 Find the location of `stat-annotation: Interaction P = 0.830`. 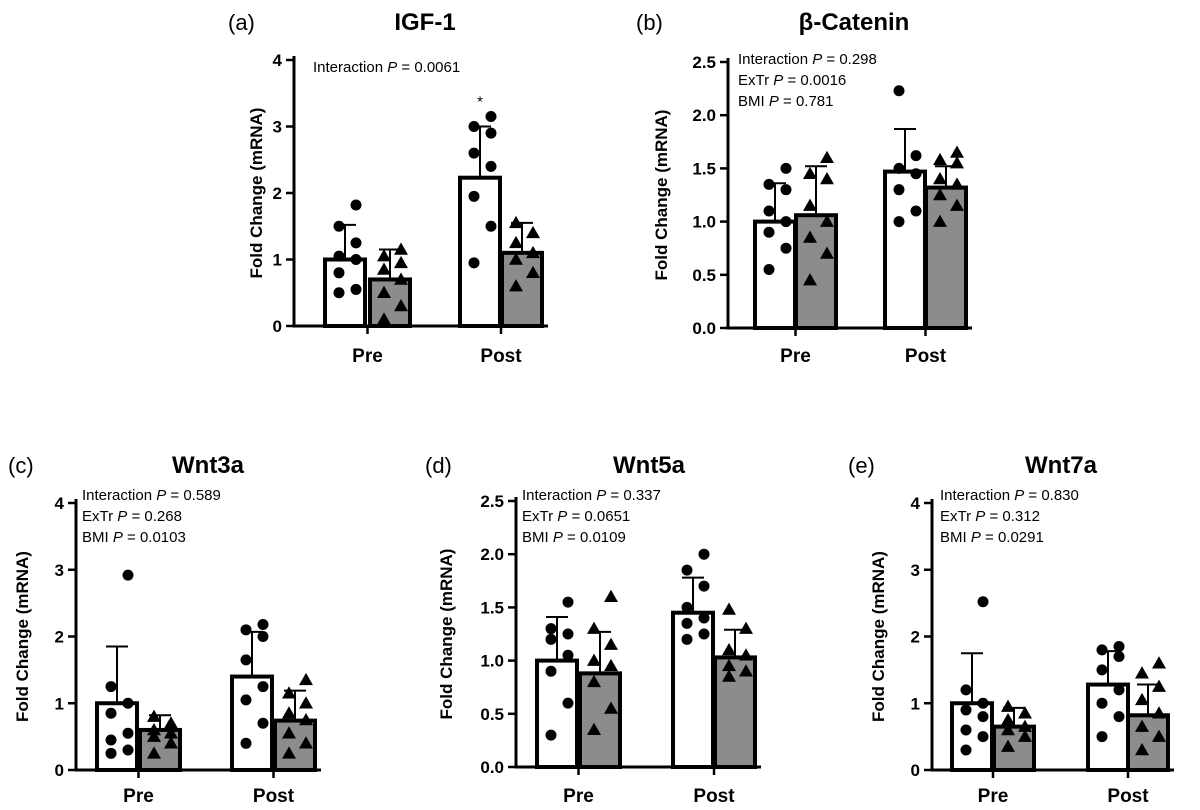

stat-annotation: Interaction P = 0.830 is located at coordinates (1009, 495).